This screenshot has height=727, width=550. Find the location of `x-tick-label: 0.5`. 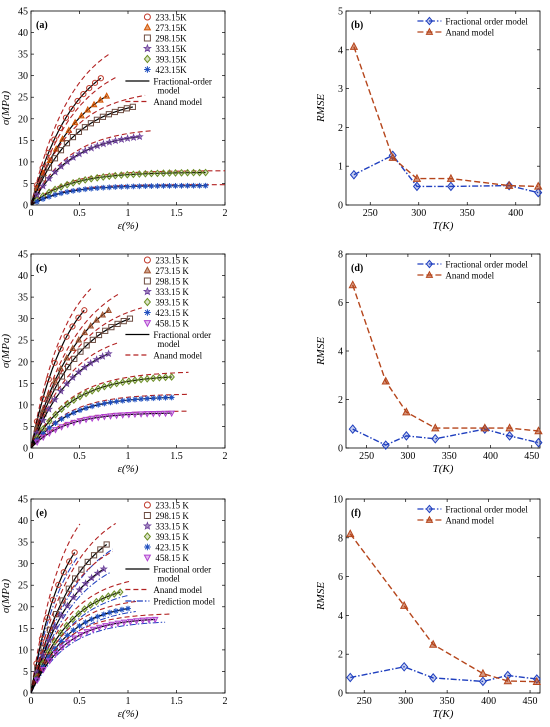

x-tick-label: 0.5 is located at coordinates (79, 213).